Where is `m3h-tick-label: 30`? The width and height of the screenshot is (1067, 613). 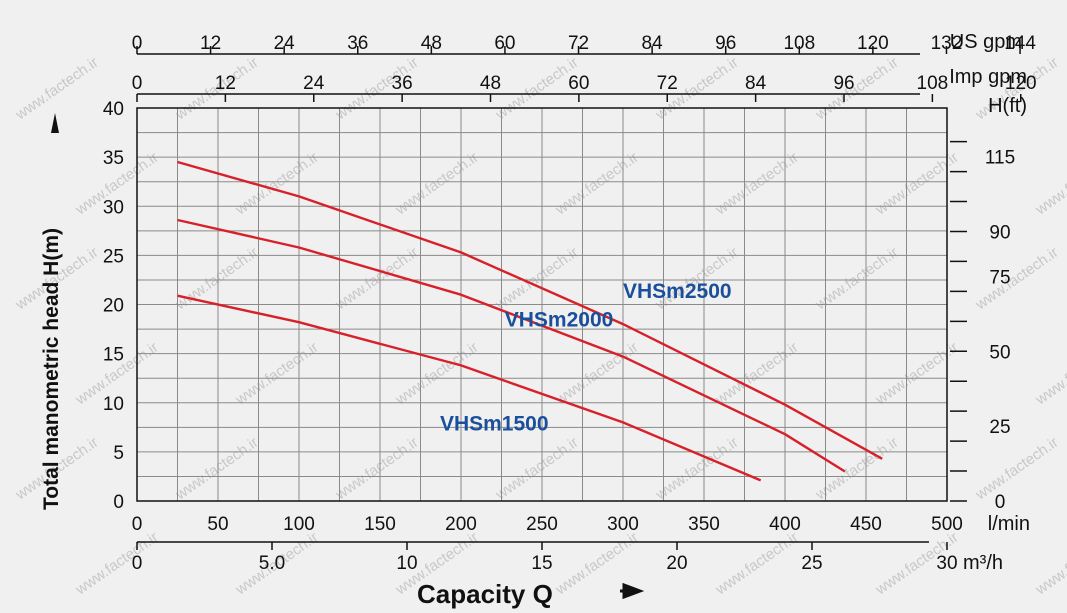
m3h-tick-label: 30 is located at coordinates (946, 563).